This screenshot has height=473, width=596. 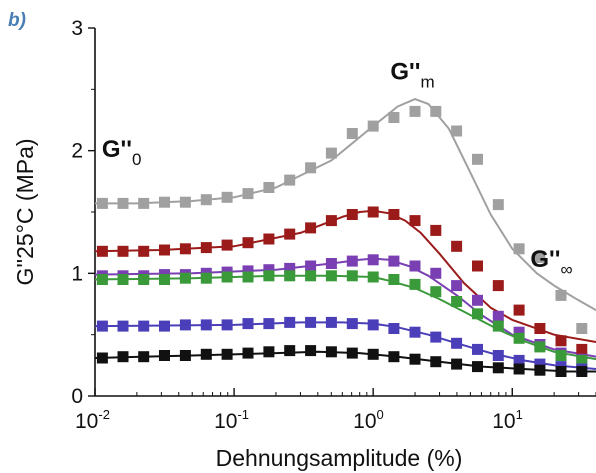 What do you see at coordinates (92, 420) in the screenshot?
I see `x-tick-label: 10⁻²` at bounding box center [92, 420].